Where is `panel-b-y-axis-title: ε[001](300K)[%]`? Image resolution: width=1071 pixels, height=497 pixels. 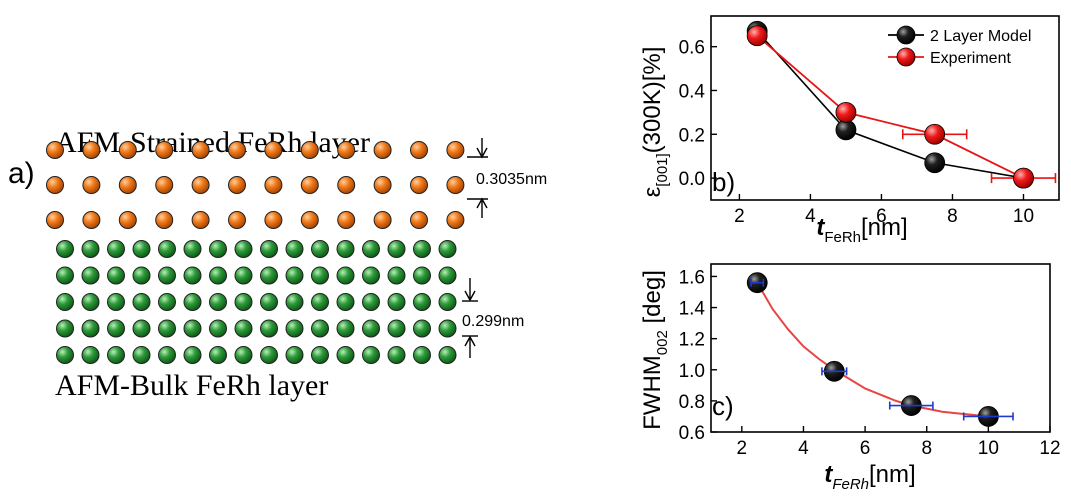
panel-b-y-axis-title: ε[001](300K)[%] is located at coordinates (655, 122).